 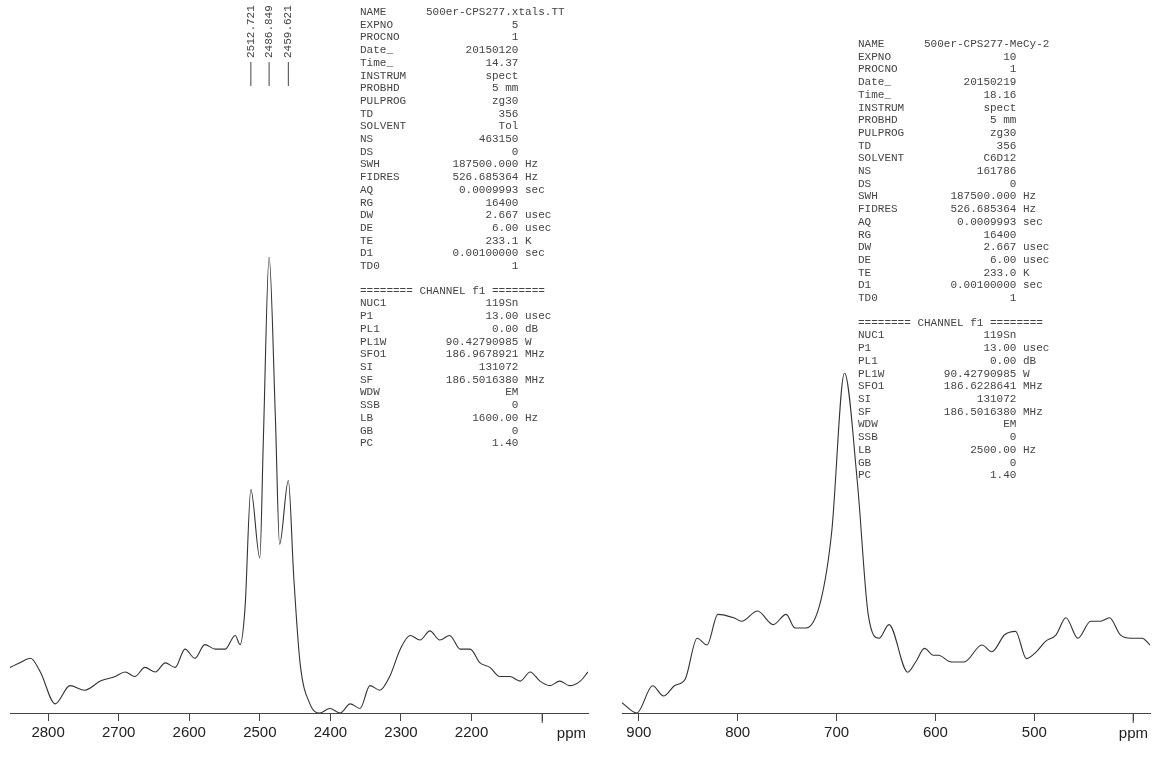 I want to click on text: ======== CHANNEL f1 ========, so click(x=951, y=323).